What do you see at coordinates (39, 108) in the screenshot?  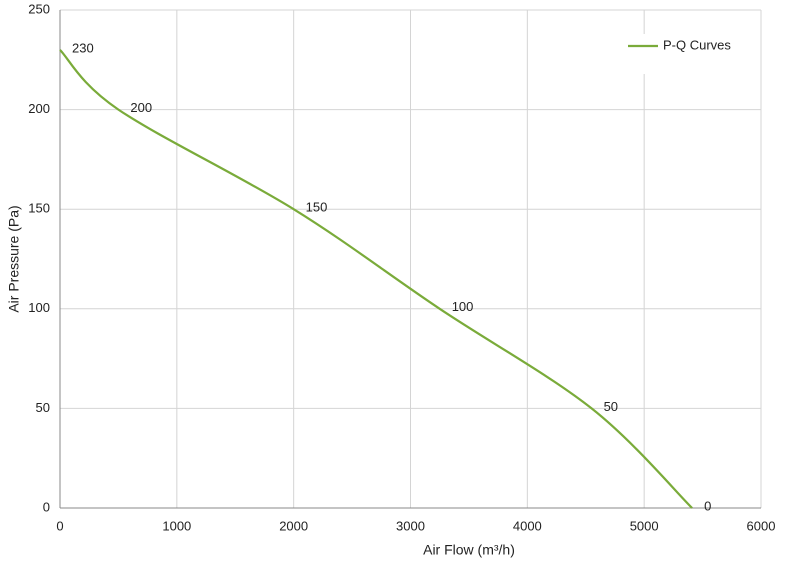 I see `y-tick-label: 200` at bounding box center [39, 108].